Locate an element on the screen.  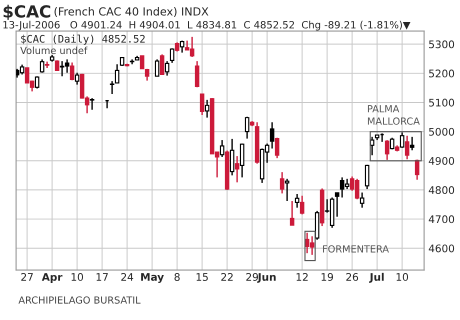
chart-title: $CAC (French CAC 40 Index) INDX is located at coordinates (106, 12).